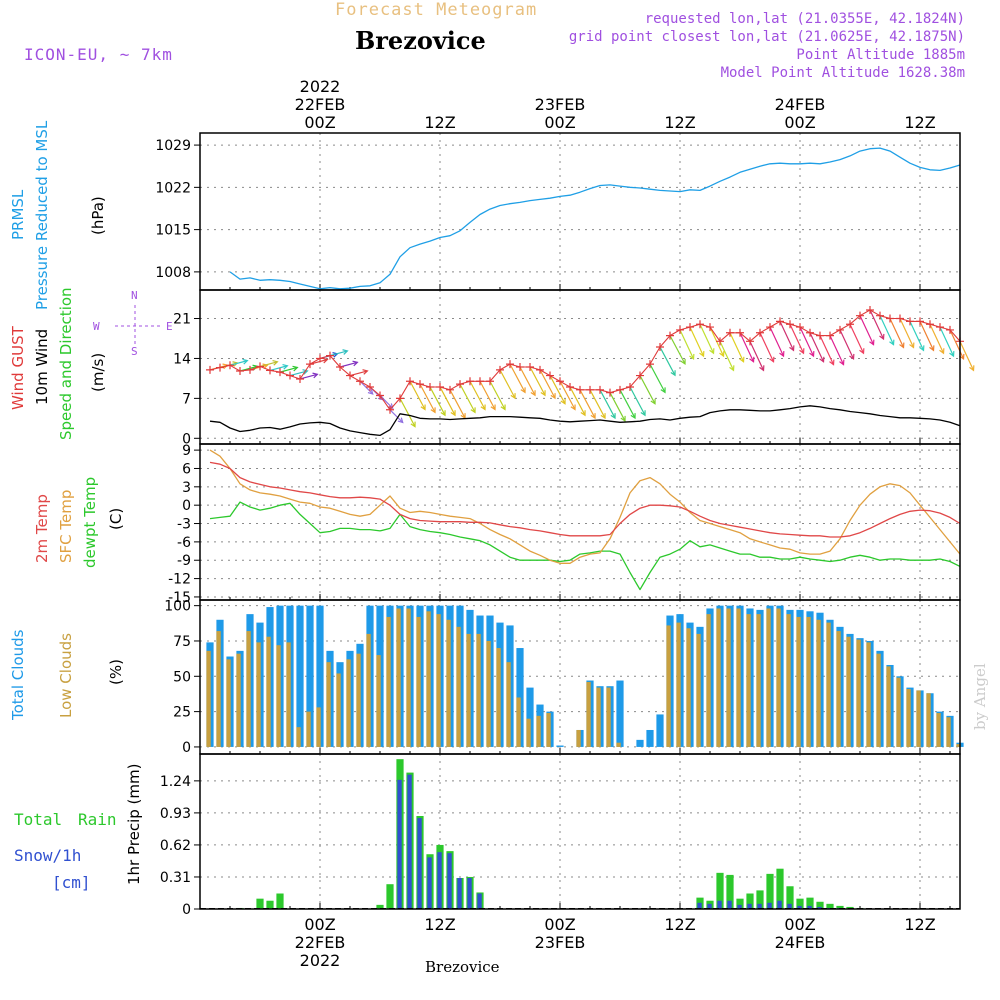  I want to click on gust-label: Wind GUST, so click(18, 367).